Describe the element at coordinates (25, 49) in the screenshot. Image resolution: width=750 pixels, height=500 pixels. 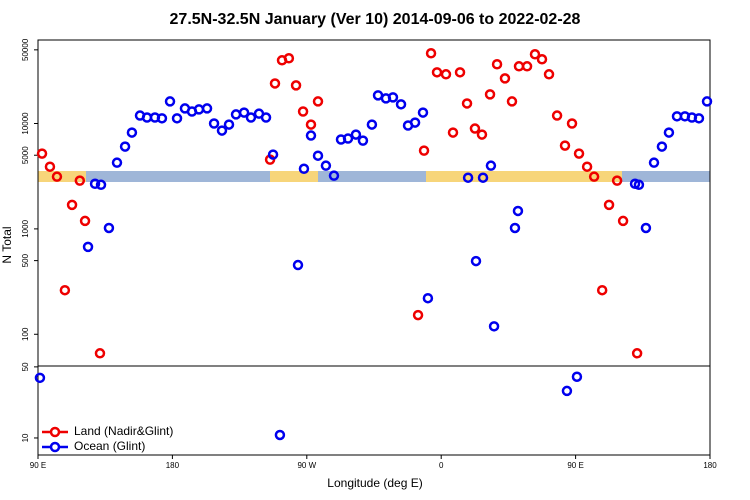
I see `y-tick-label: 50000` at that location.